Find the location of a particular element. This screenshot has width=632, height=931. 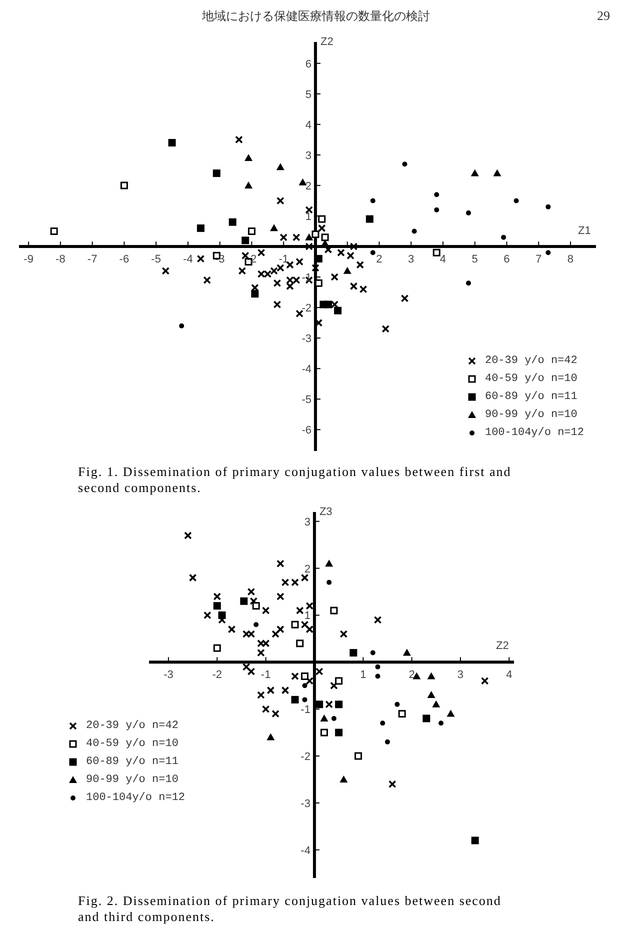

y-tick-label: 2 is located at coordinates (307, 569).